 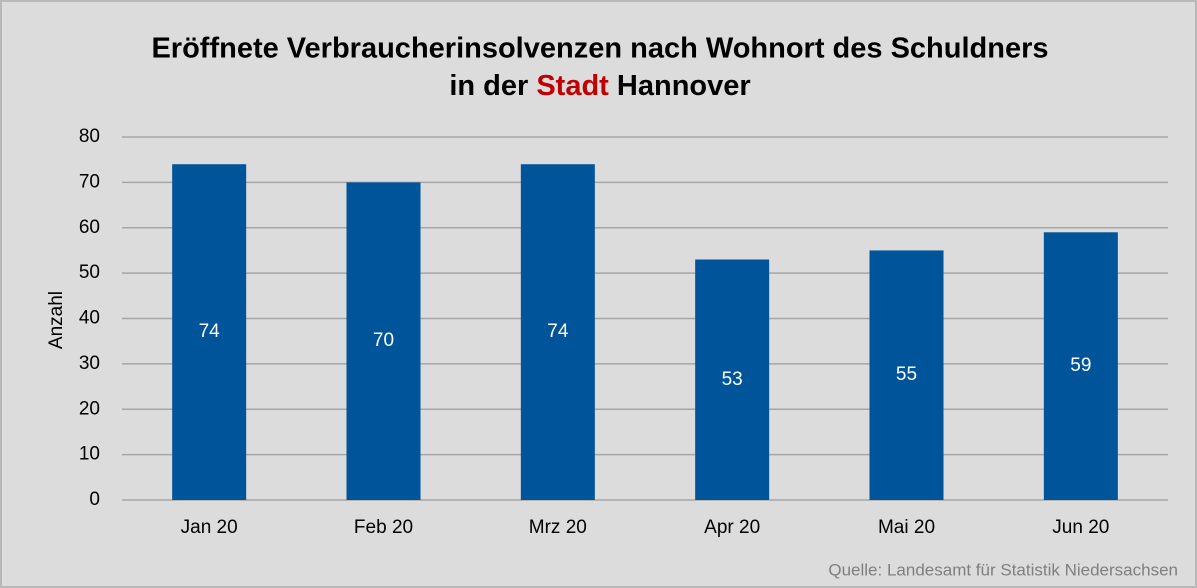 I want to click on data-label: 55, so click(x=906, y=374).